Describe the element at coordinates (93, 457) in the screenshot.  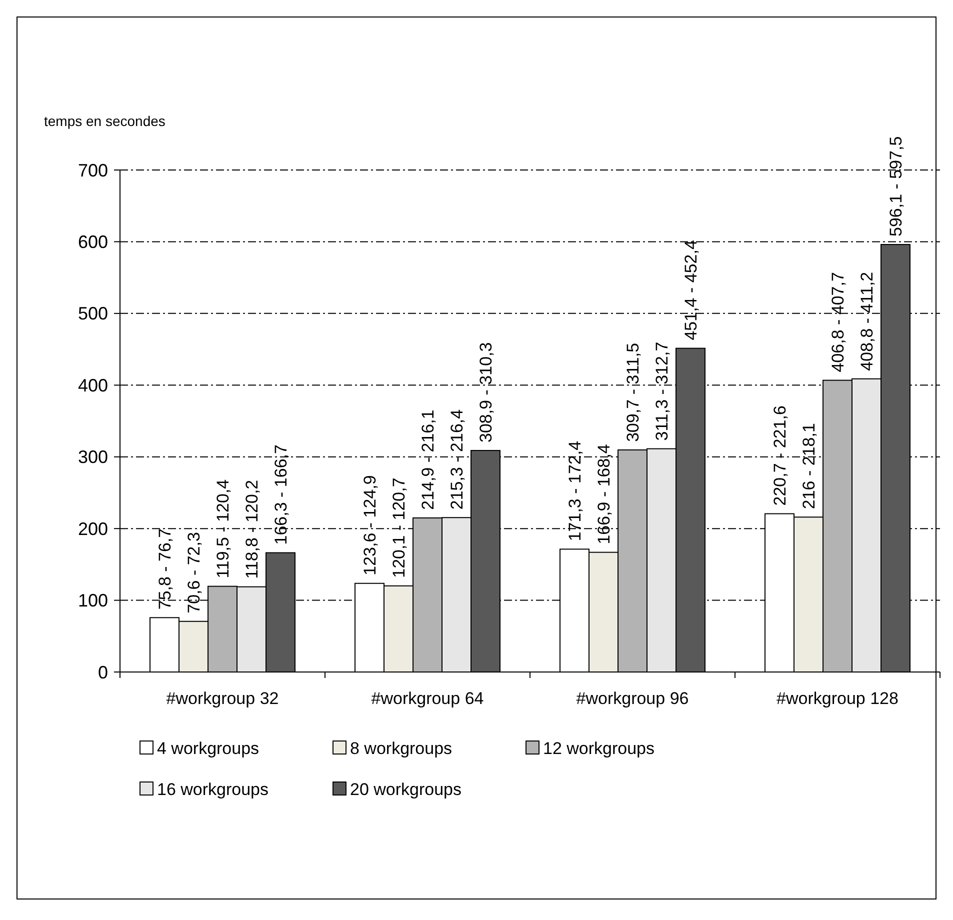
I see `y-tick-label: 300` at that location.